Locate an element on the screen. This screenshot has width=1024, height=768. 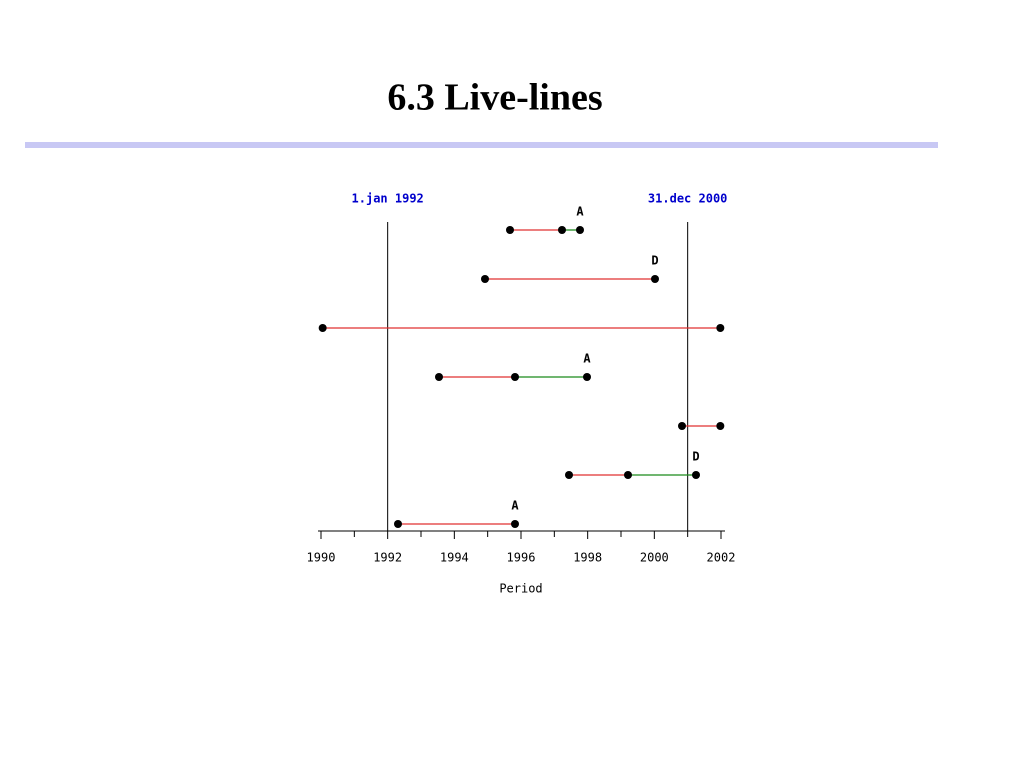
x-tick-label: 1994 is located at coordinates (454, 558).